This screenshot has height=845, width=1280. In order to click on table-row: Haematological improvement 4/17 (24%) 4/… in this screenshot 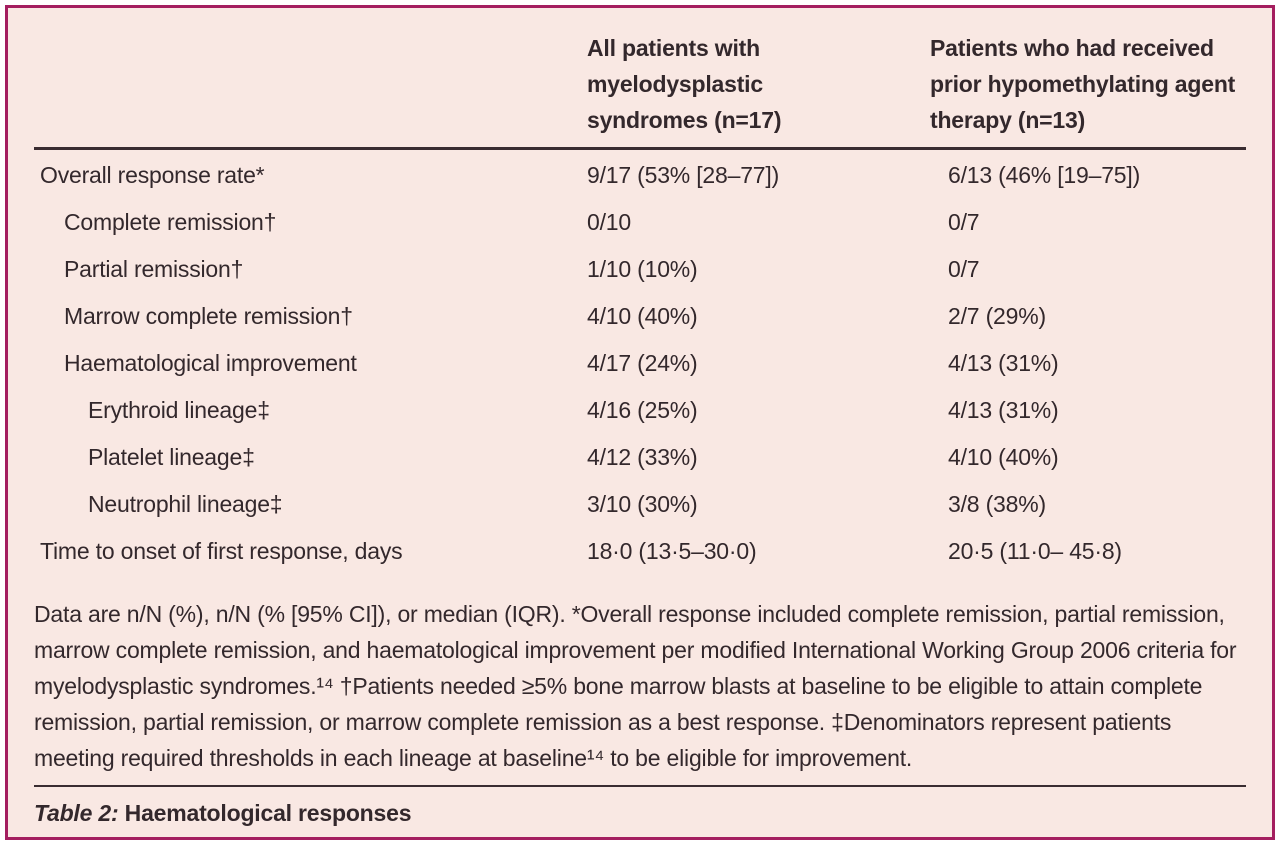, I will do `click(640, 363)`.